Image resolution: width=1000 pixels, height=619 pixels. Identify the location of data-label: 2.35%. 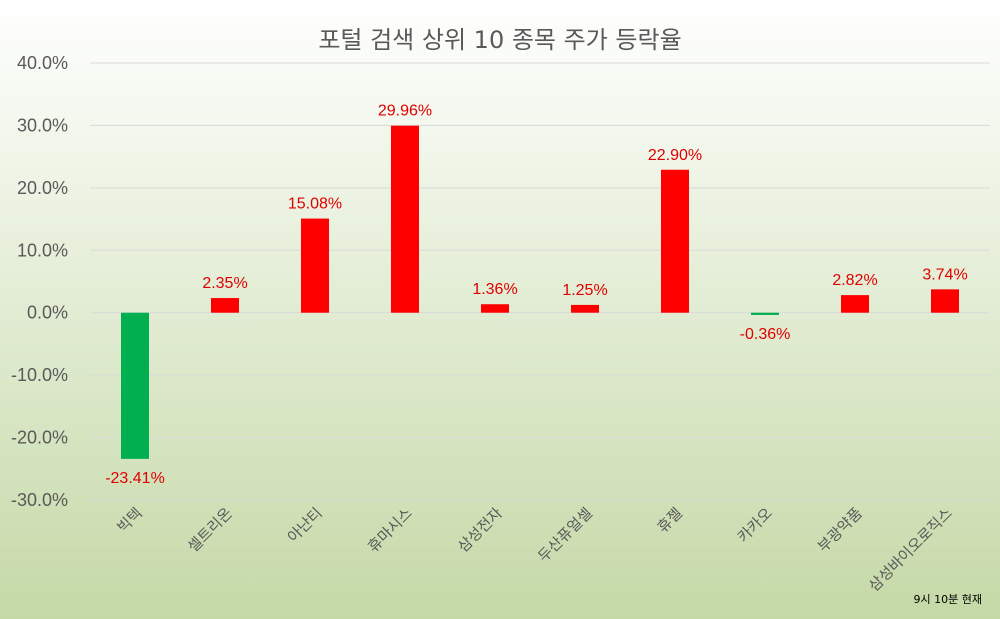
(224, 283).